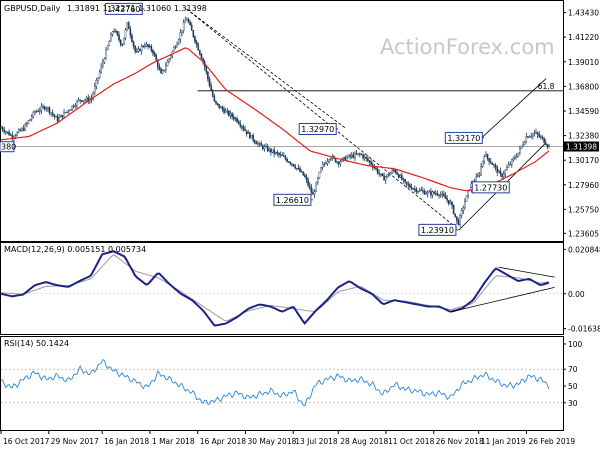 The height and width of the screenshot is (450, 600). I want to click on price-annotation-label: 1.43760, so click(123, 9).